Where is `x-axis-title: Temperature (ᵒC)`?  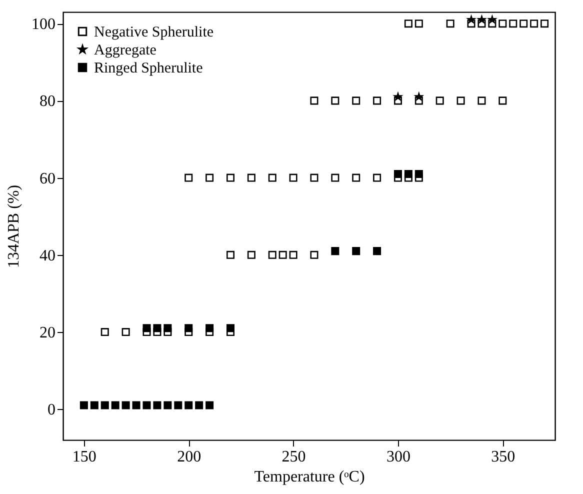 x-axis-title: Temperature (ᵒC) is located at coordinates (309, 477).